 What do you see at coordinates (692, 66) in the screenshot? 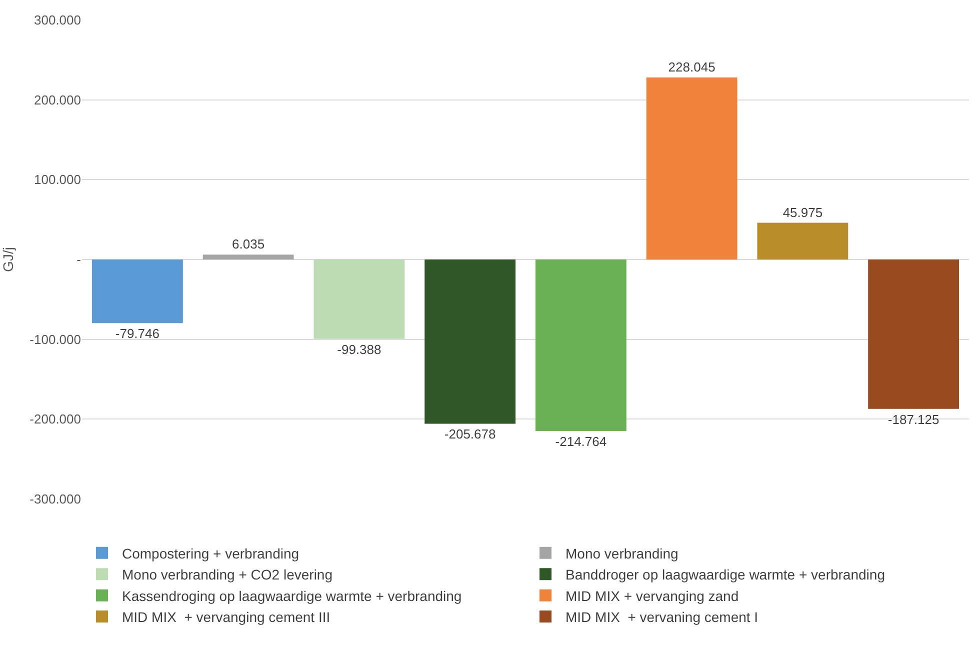
I see `data-label: 228.045` at bounding box center [692, 66].